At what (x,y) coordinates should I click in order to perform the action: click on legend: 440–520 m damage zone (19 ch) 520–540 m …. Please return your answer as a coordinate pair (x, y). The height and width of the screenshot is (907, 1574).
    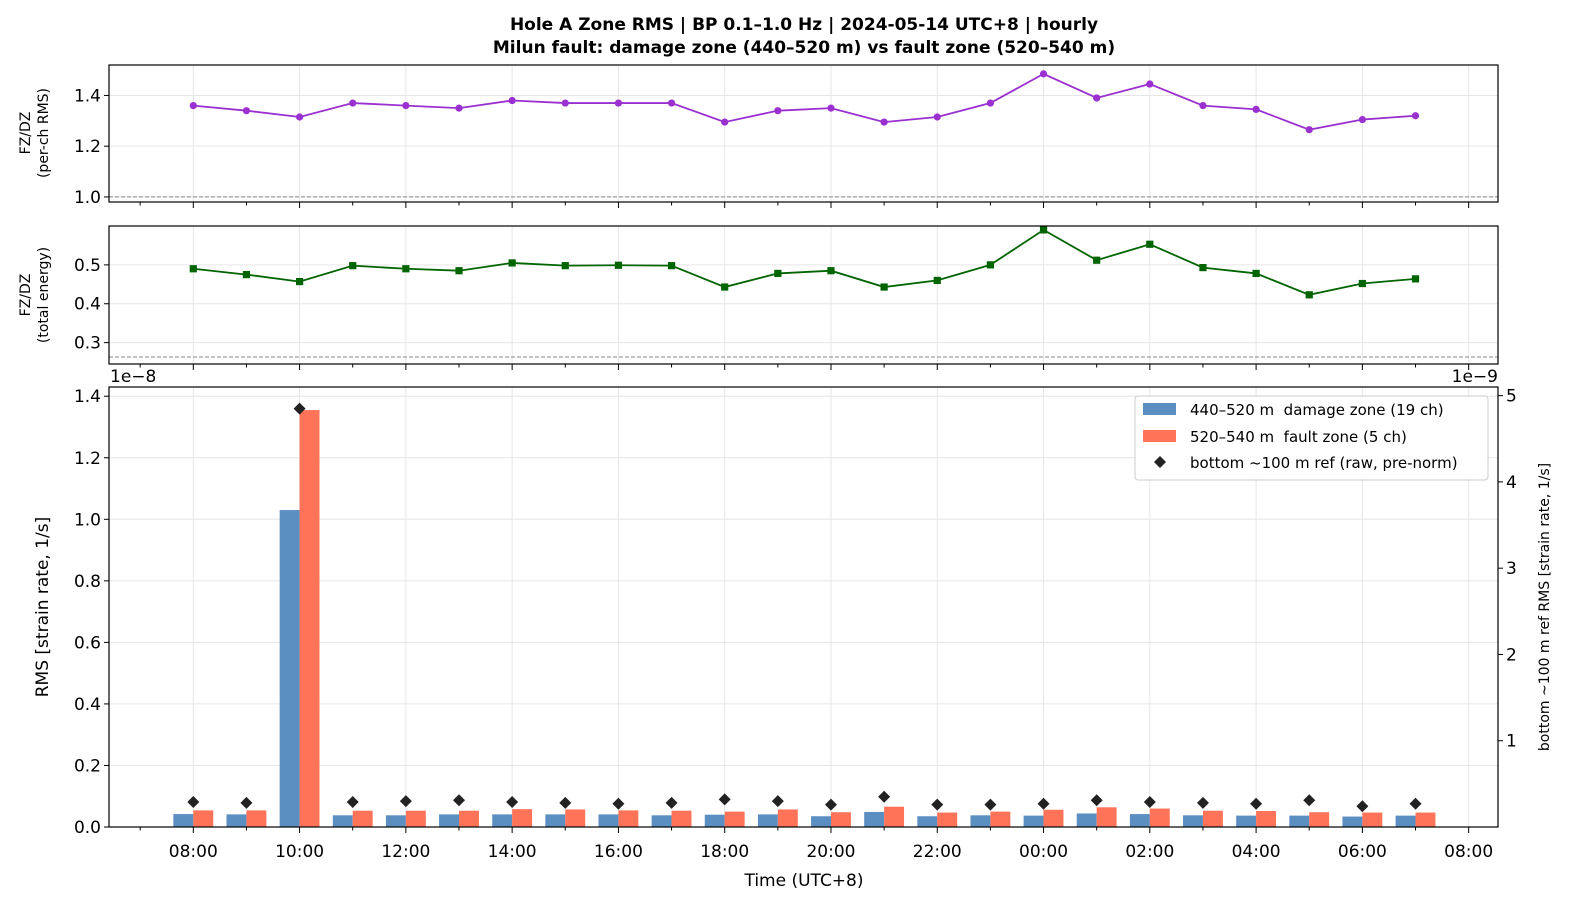
    Looking at the image, I should click on (1311, 438).